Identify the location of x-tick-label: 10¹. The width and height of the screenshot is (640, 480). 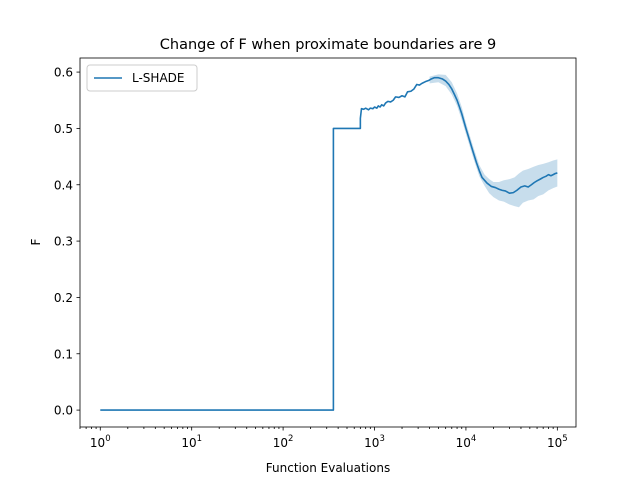
(191, 442).